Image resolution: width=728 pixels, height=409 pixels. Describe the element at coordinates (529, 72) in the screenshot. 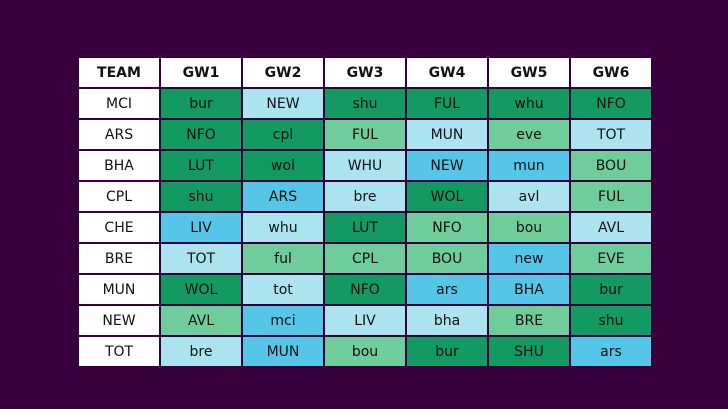

I see `header-gw5: GW5` at that location.